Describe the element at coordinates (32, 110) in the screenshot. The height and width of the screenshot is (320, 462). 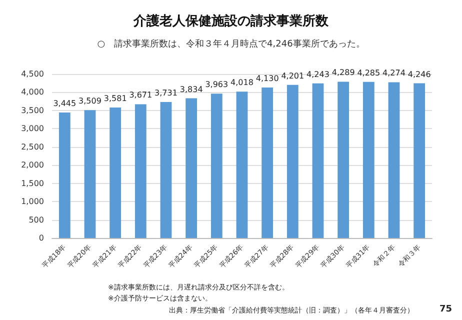
I see `y-tick-label: 3,500` at that location.